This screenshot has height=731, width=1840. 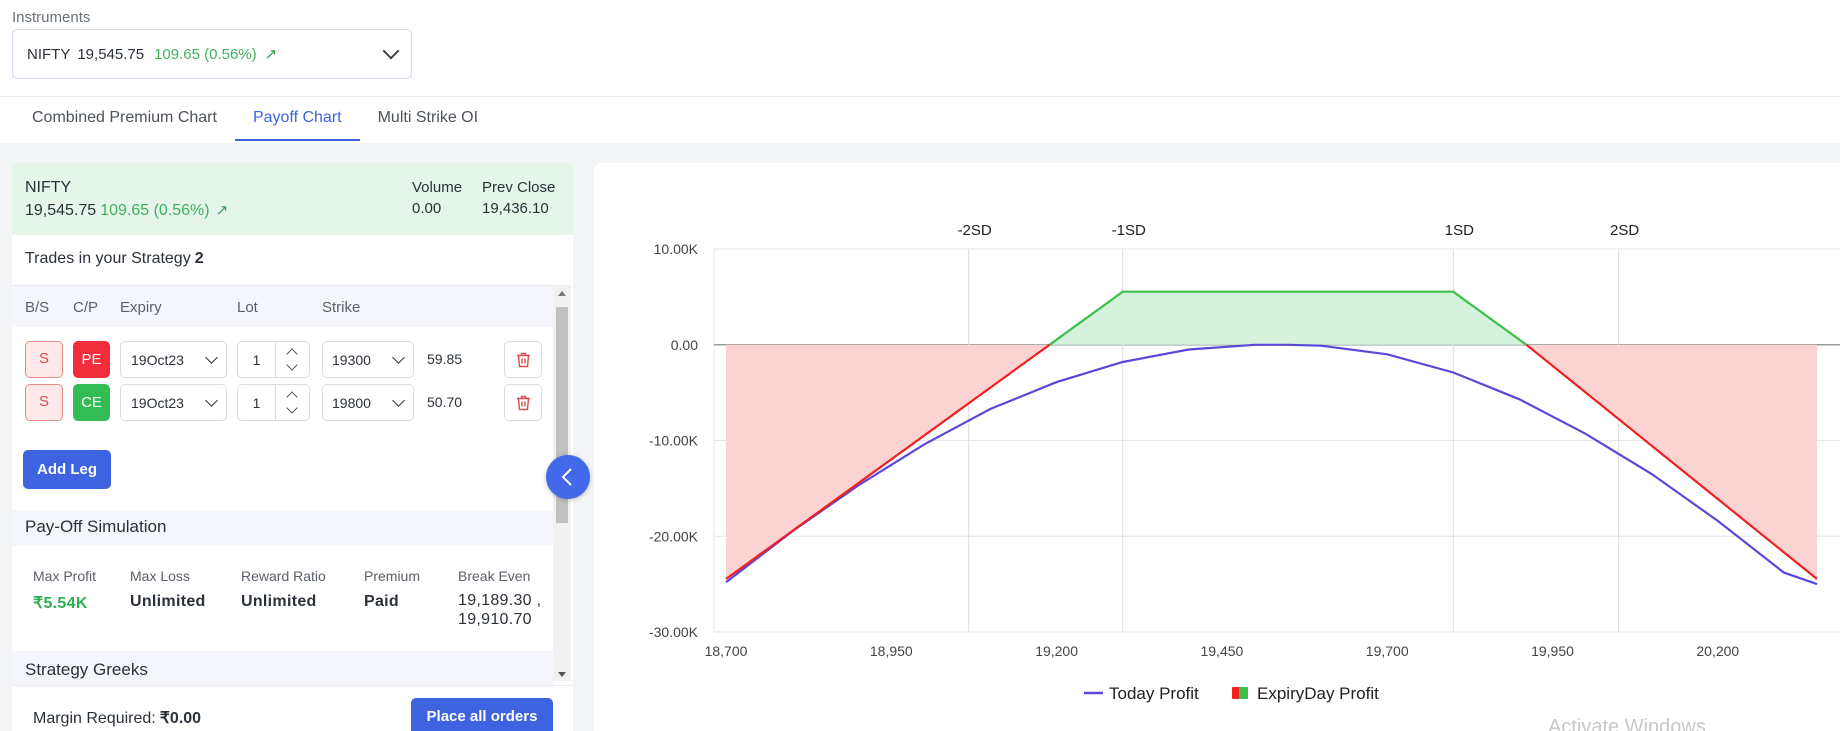 I want to click on break-even-lower: 19,189.30 ,, so click(x=500, y=600).